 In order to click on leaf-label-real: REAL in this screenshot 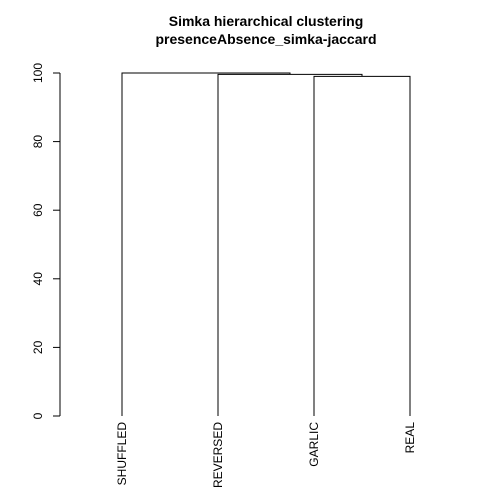, I will do `click(410, 438)`.